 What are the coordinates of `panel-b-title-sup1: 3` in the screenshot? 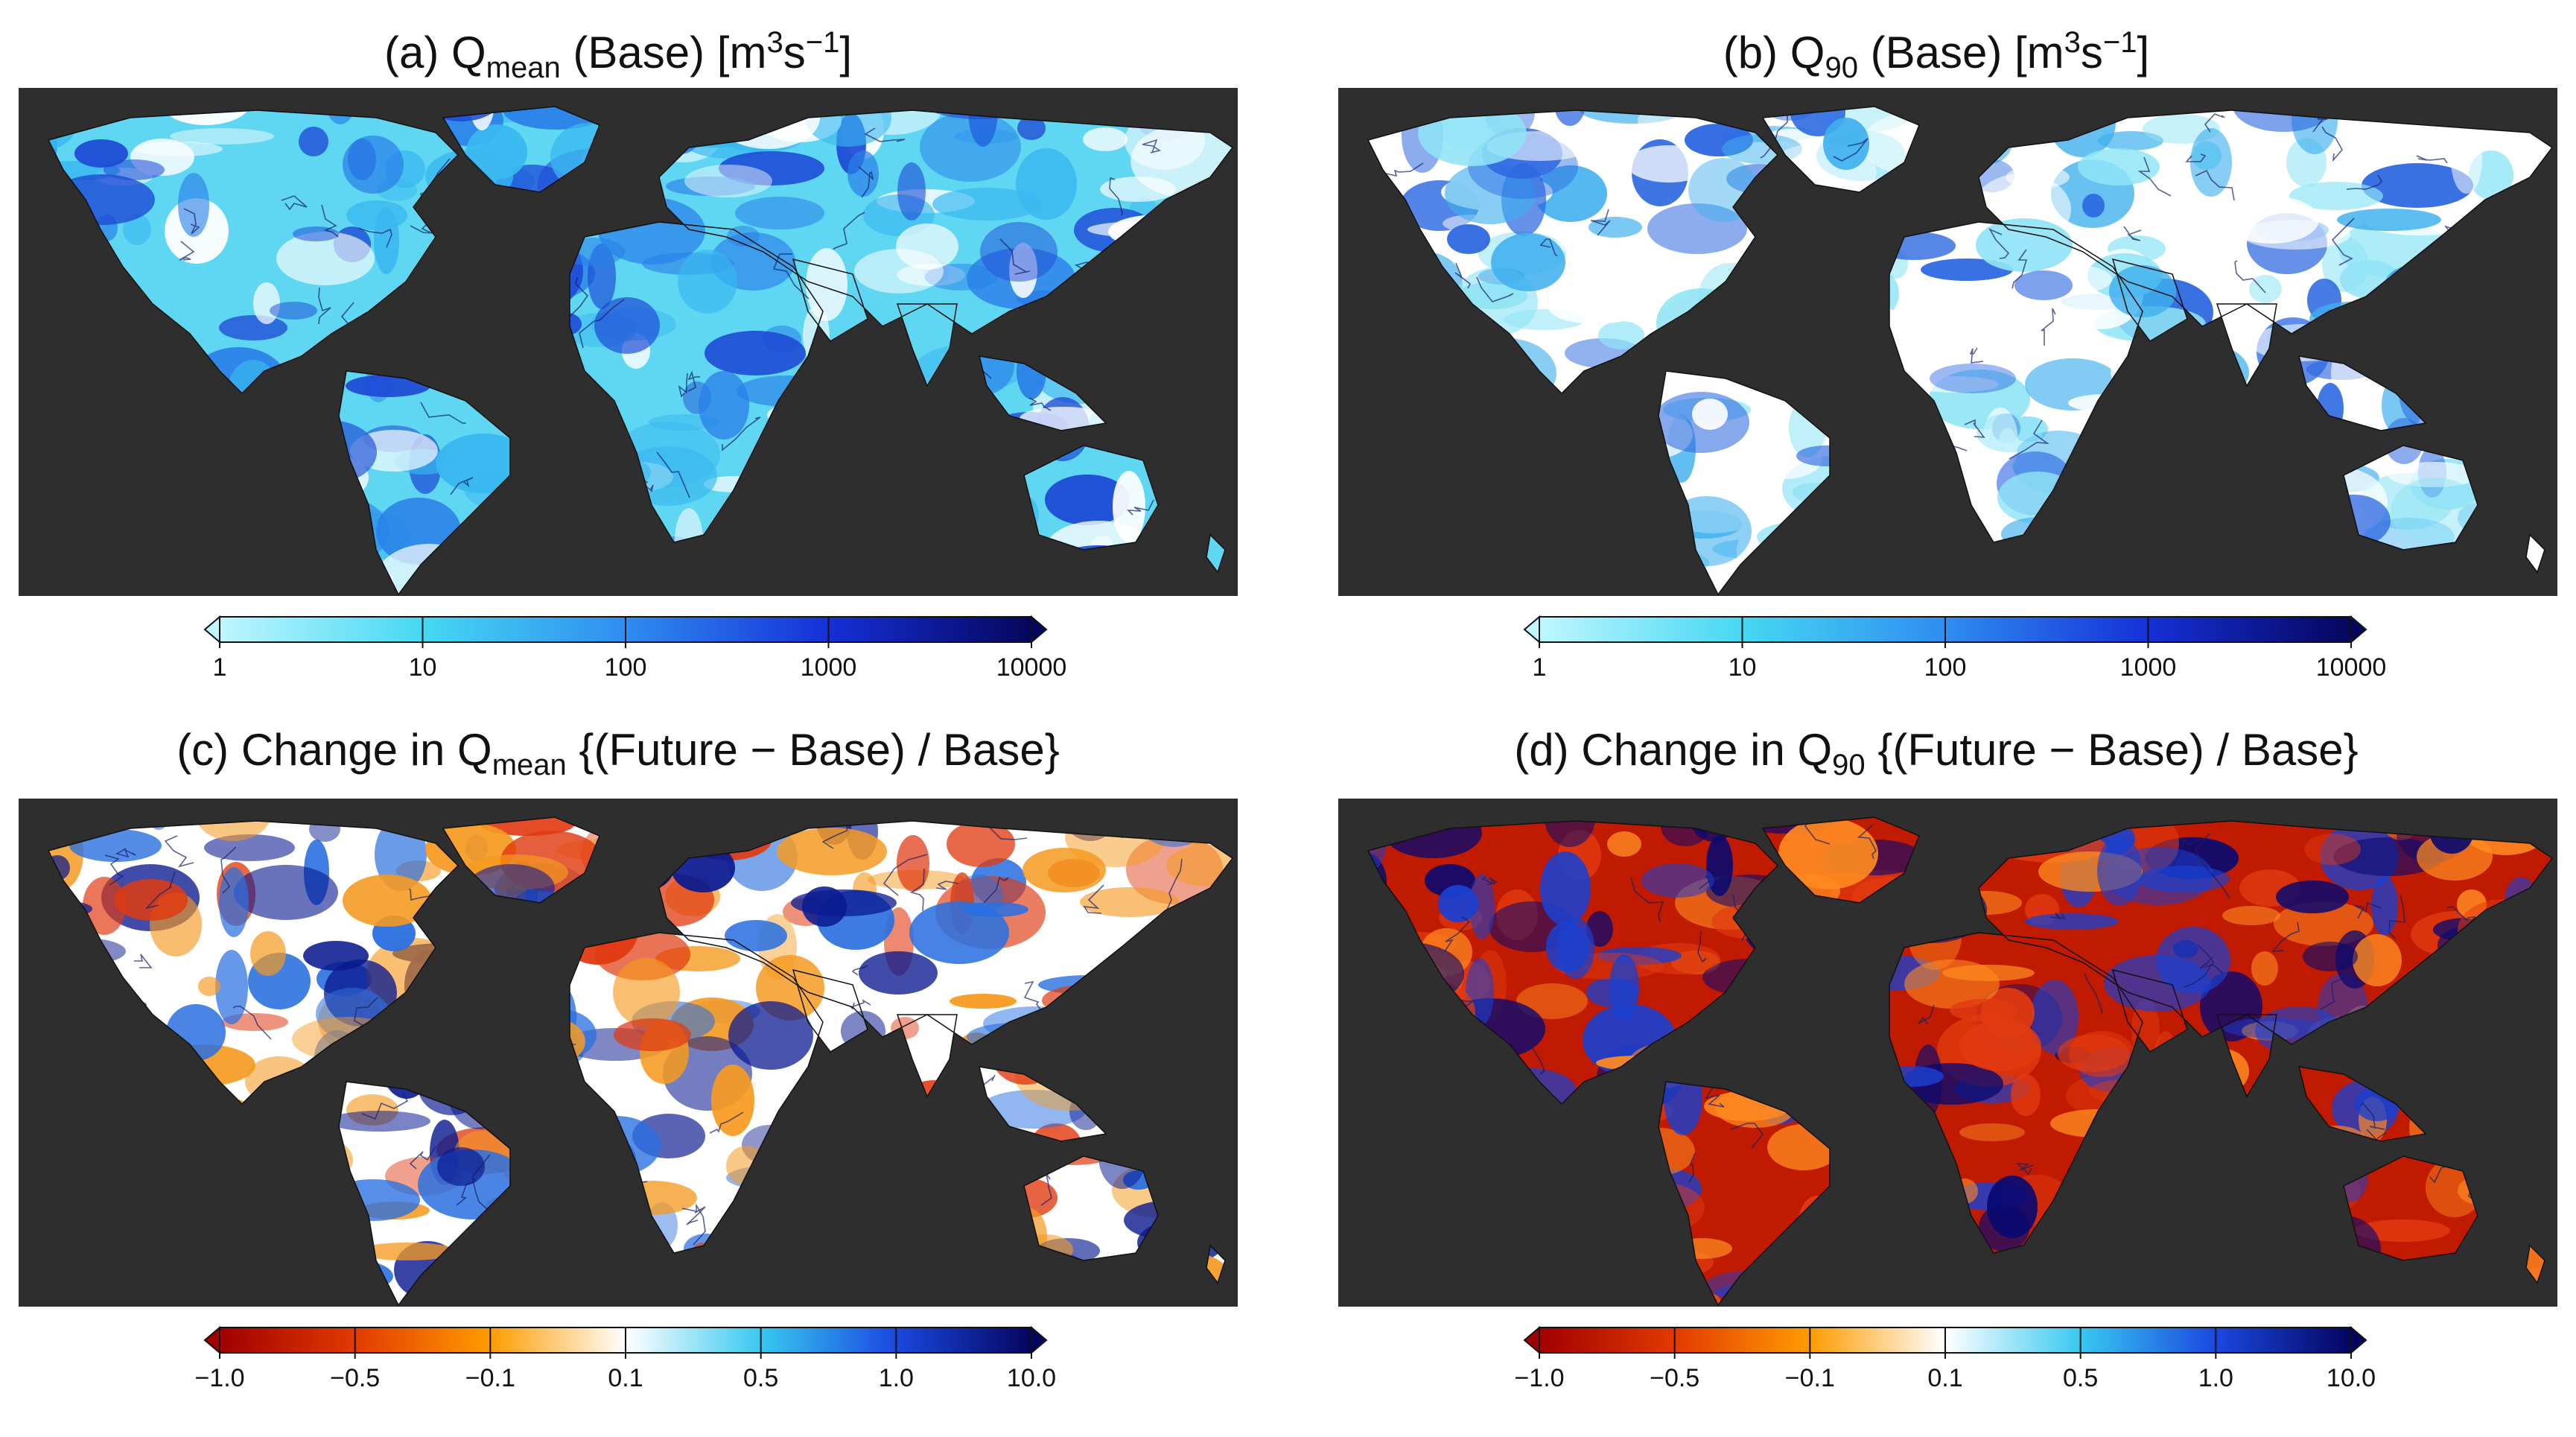 It's located at (2072, 42).